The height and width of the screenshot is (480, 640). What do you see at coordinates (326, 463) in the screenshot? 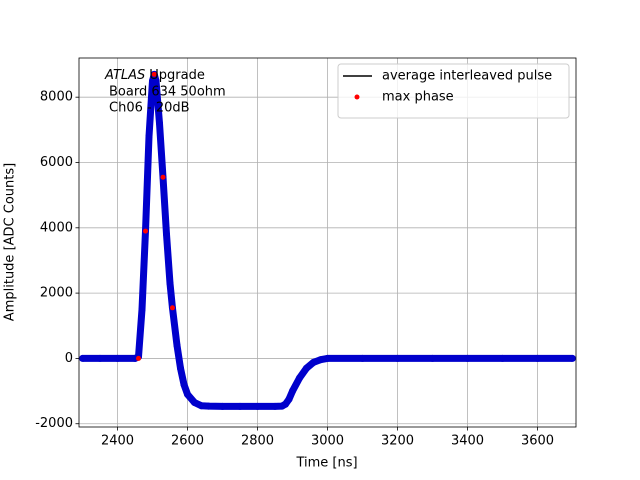
I see `x-axis-title: Time [ns]` at bounding box center [326, 463].